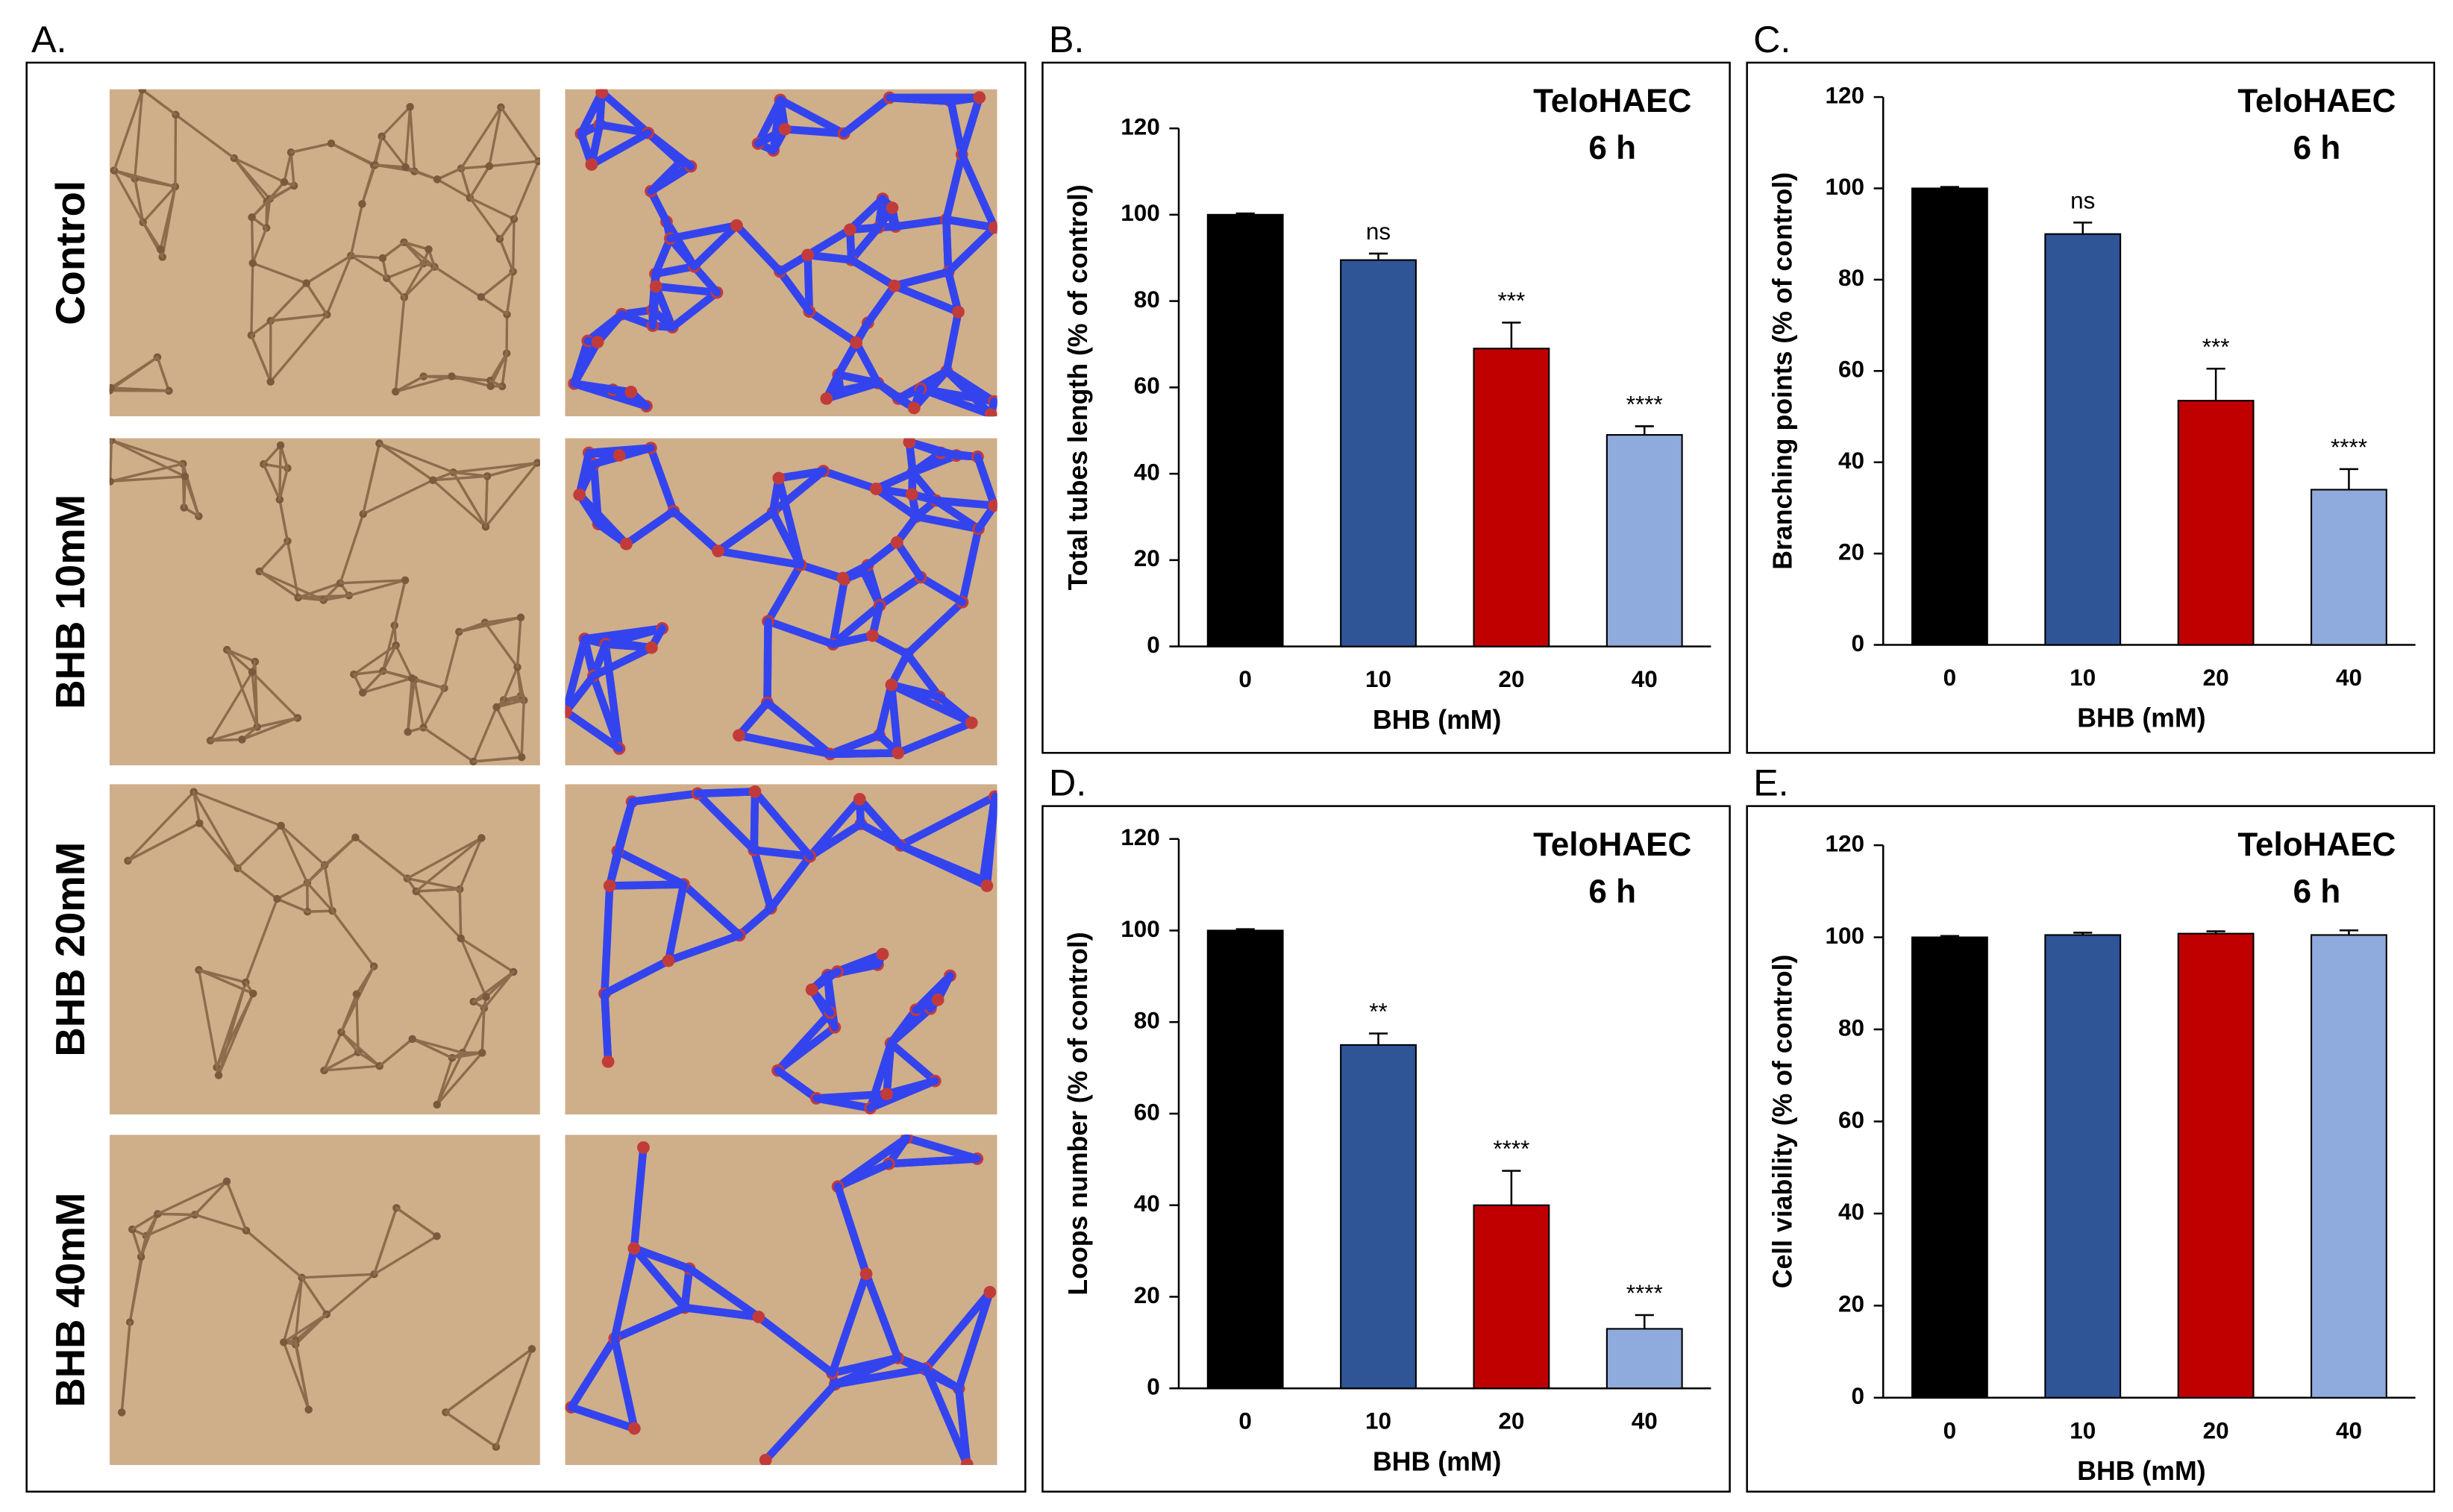 This screenshot has height=1512, width=2453. I want to click on y-tick-label: 80, so click(1147, 1021).